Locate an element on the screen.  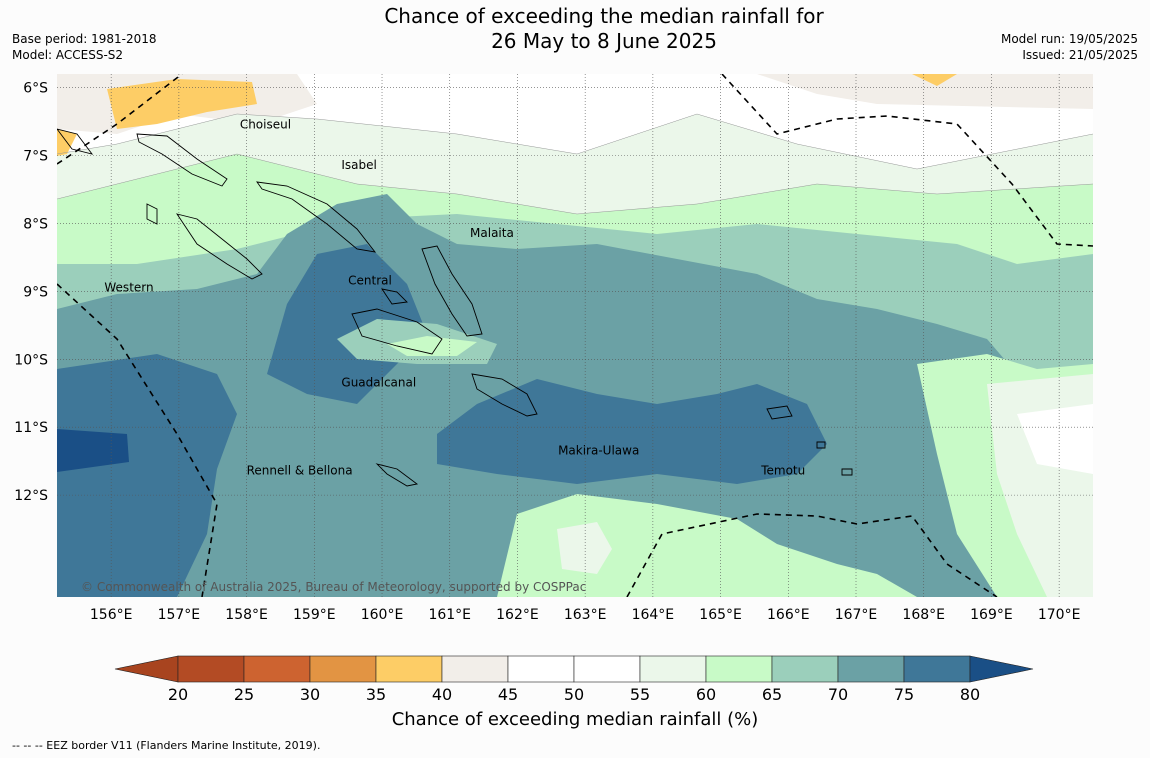
colorbar-tick-label: 65 is located at coordinates (772, 694).